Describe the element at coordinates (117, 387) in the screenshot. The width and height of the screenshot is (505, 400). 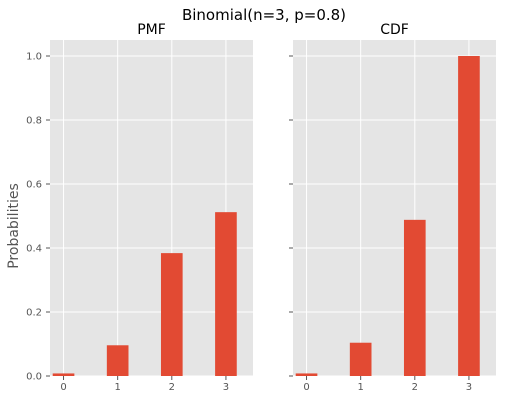
I see `pmf-xtick-label: 1` at that location.